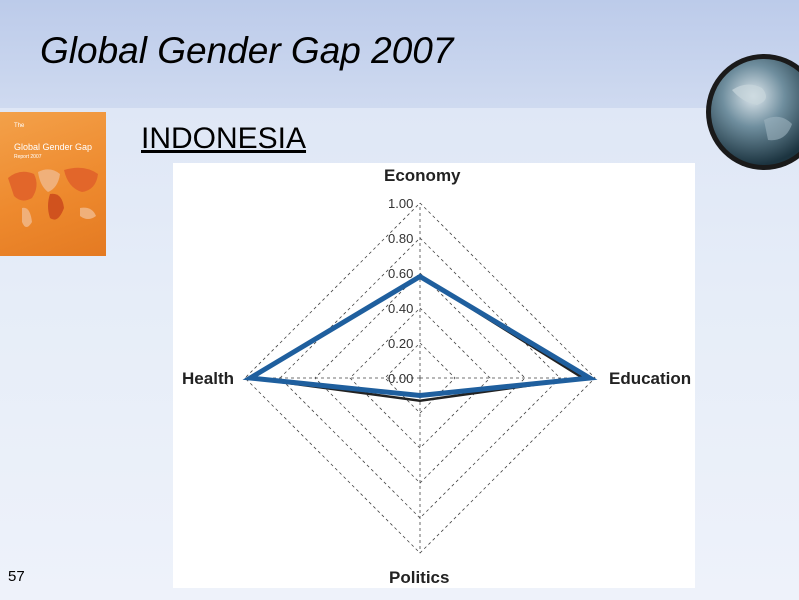  I want to click on slide-title: Global Gender Gap 2007, so click(247, 50).